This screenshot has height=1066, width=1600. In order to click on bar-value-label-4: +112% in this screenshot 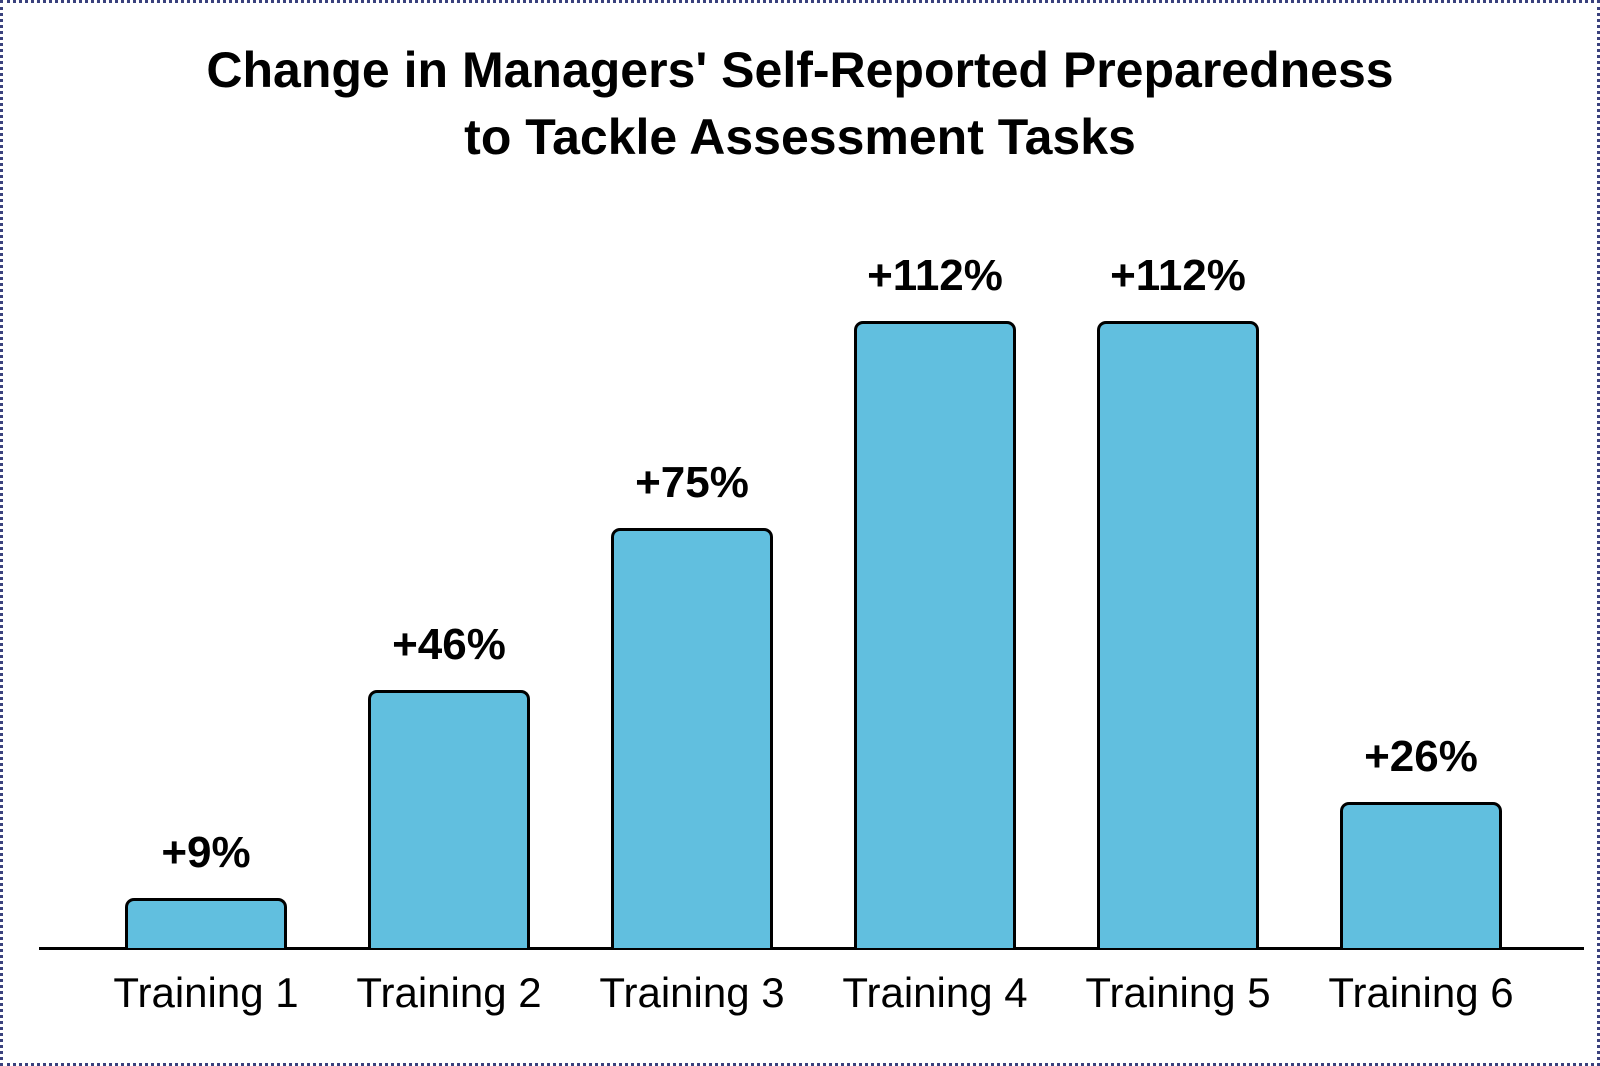, I will do `click(935, 275)`.